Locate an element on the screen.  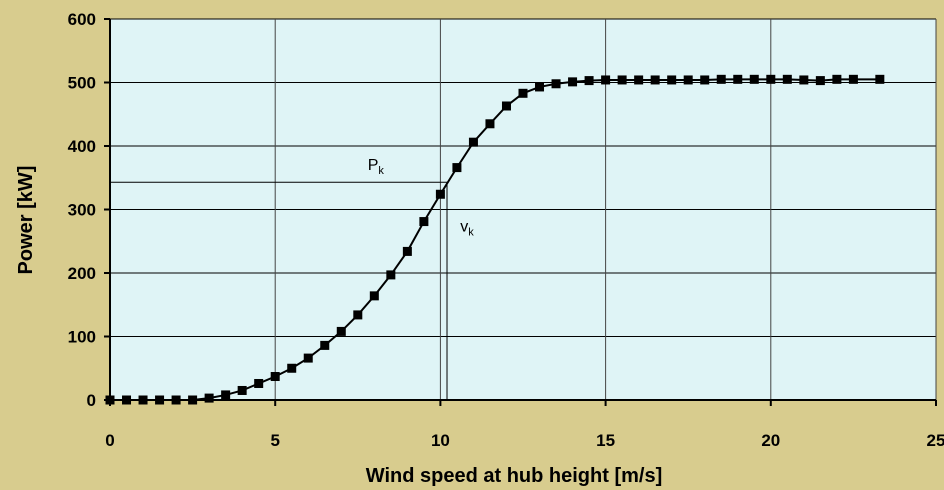
annotation-vk: vk is located at coordinates (467, 229).